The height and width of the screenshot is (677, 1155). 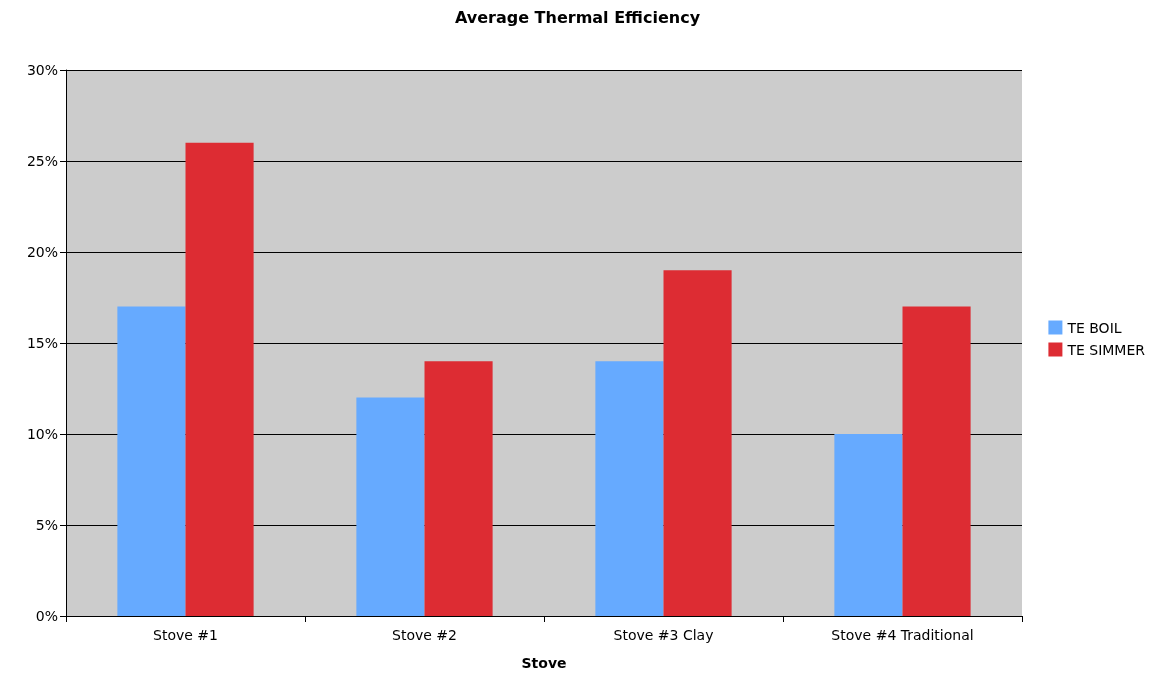 I want to click on y-tick-label: 25%, so click(x=42, y=161).